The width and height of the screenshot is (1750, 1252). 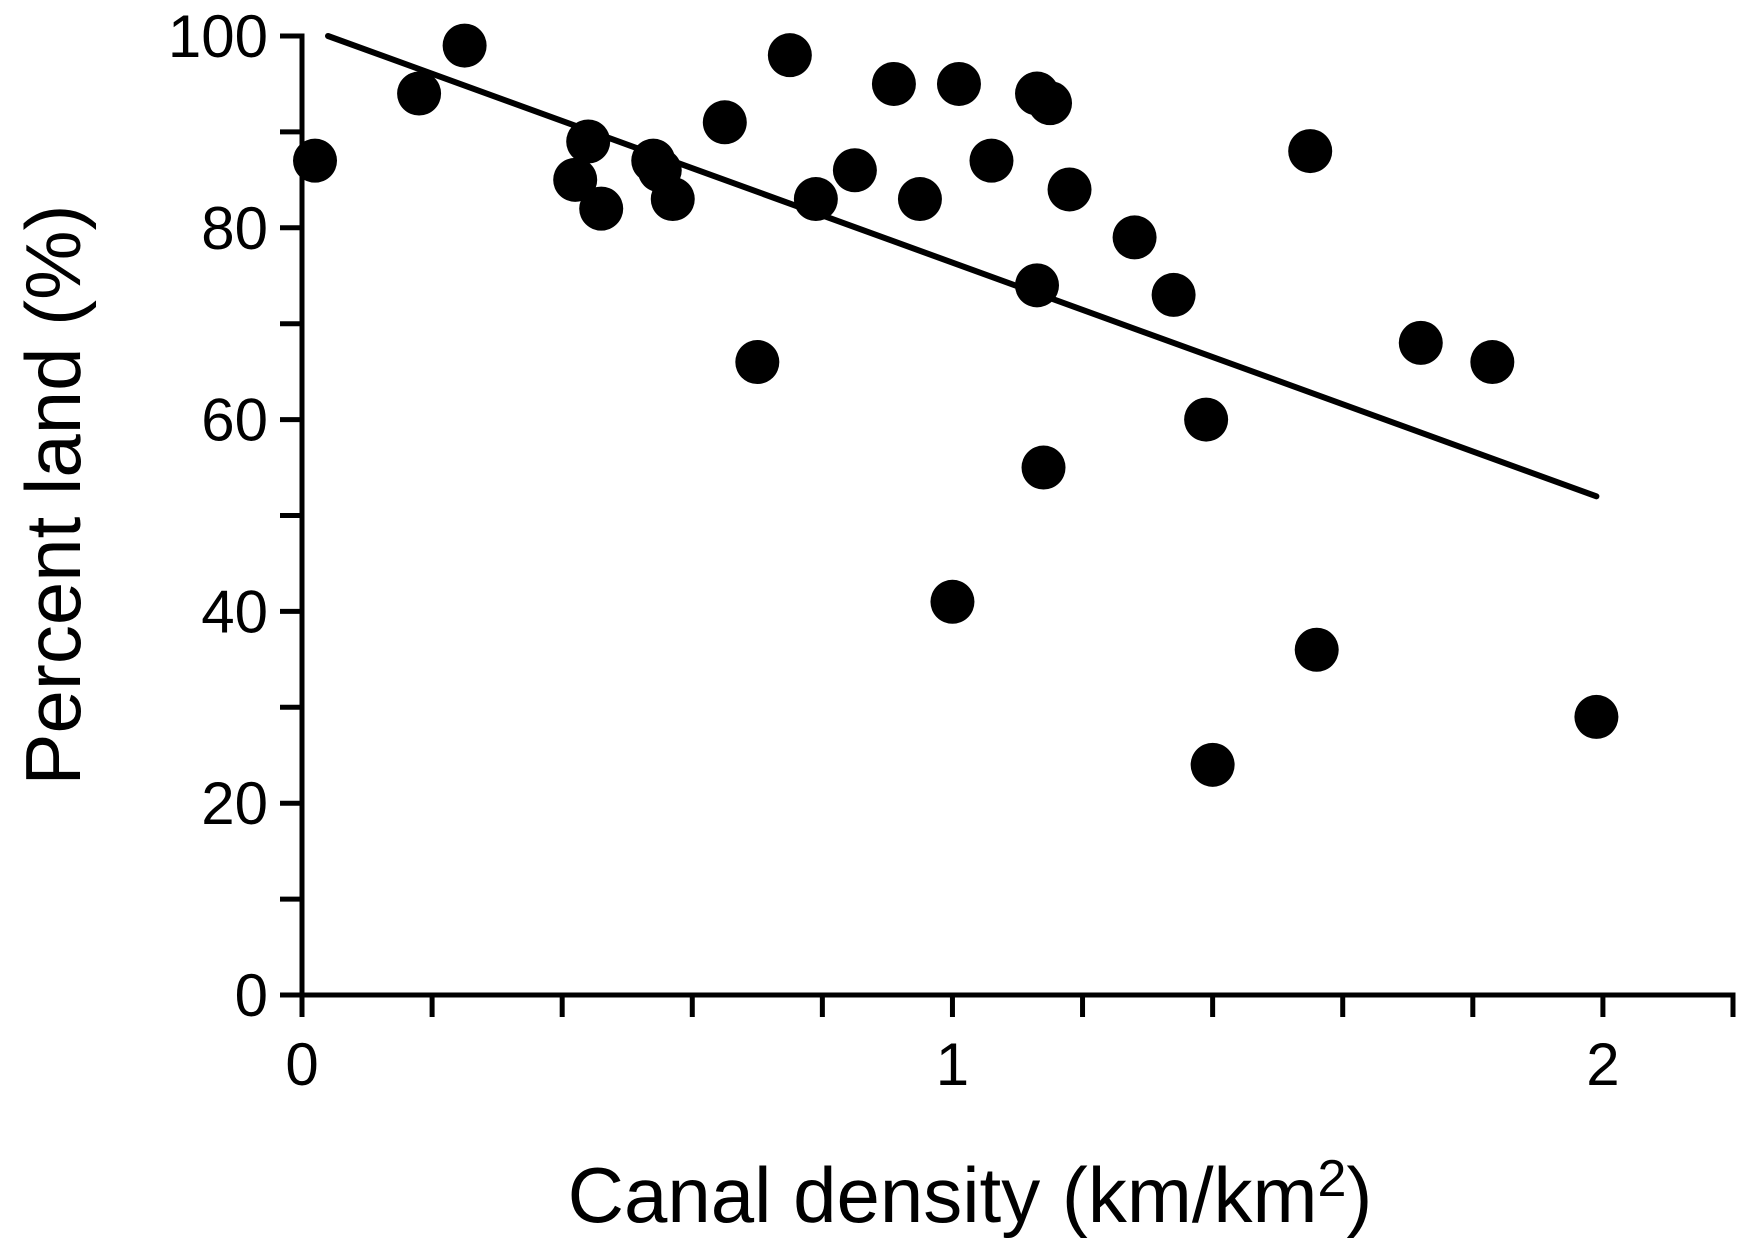 What do you see at coordinates (301, 1064) in the screenshot?
I see `x-tick-label: 0` at bounding box center [301, 1064].